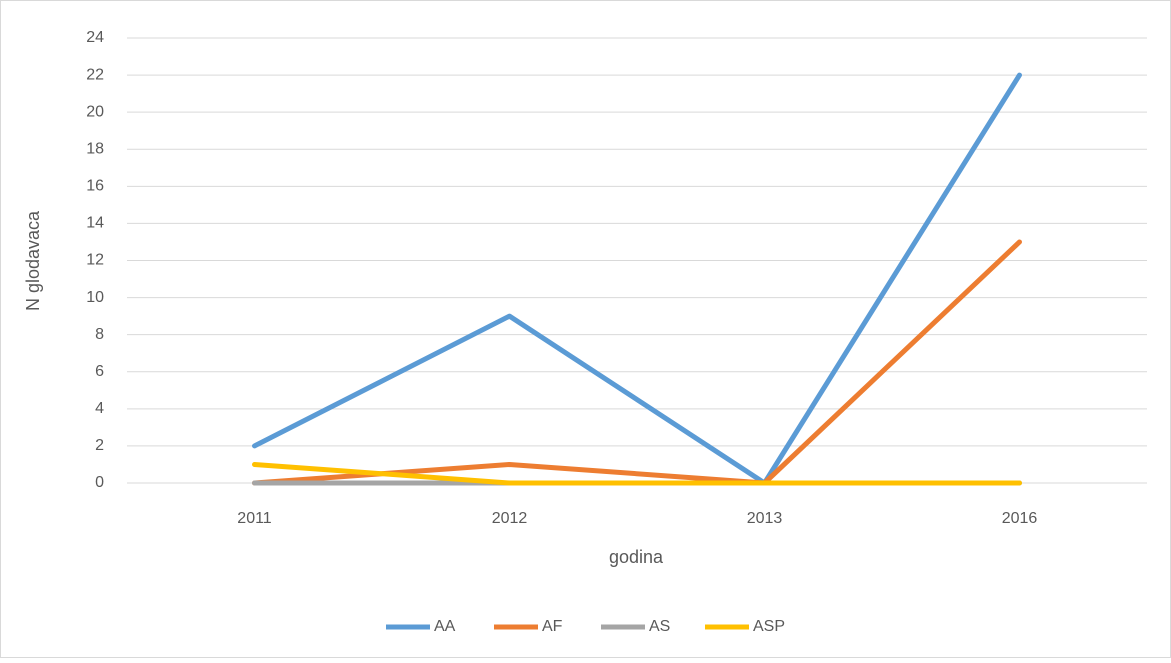 The image size is (1171, 663). I want to click on x-tick-label: 2013, so click(765, 518).